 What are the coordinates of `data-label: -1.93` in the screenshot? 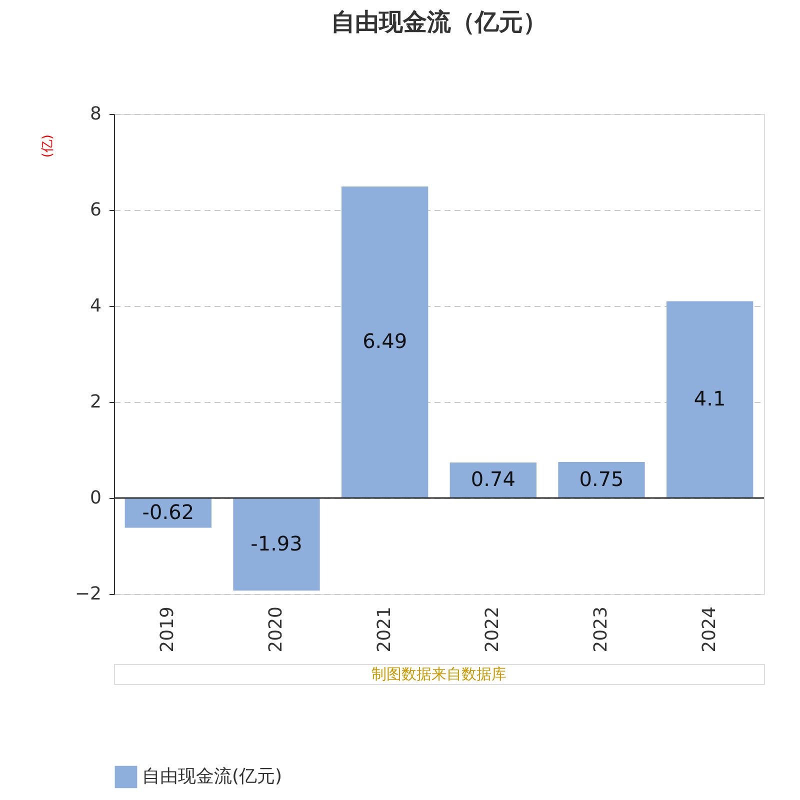 It's located at (276, 543).